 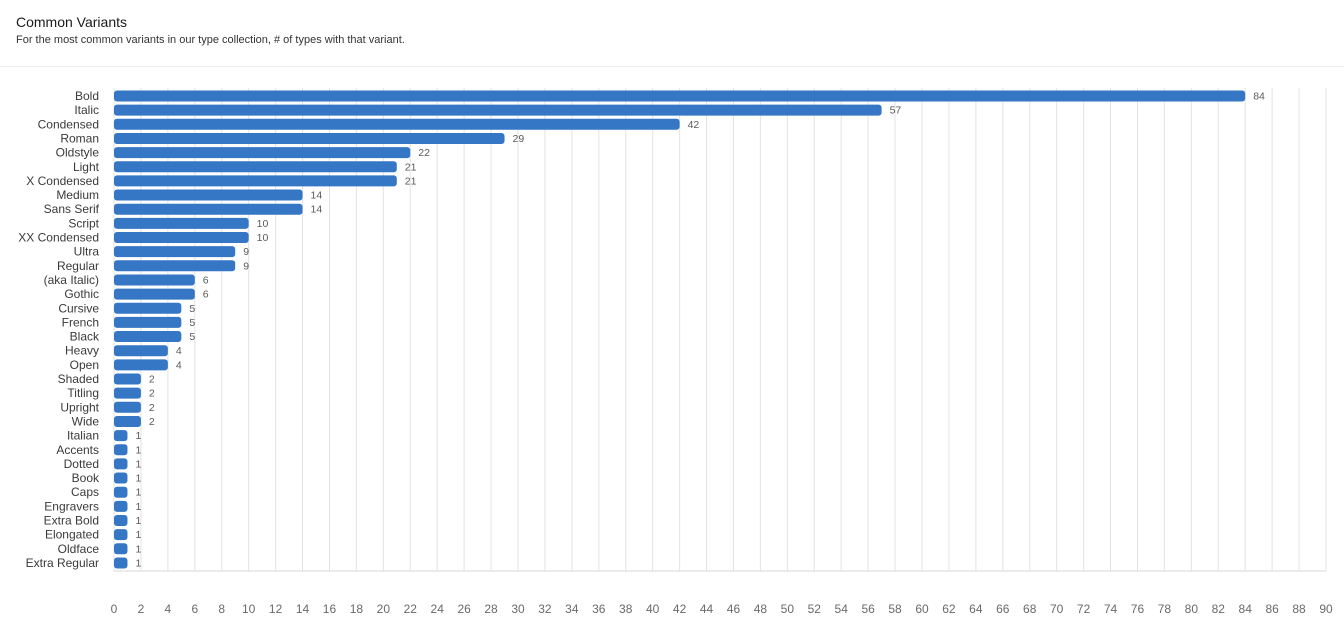 I want to click on x-tick-label: 14, so click(x=303, y=609).